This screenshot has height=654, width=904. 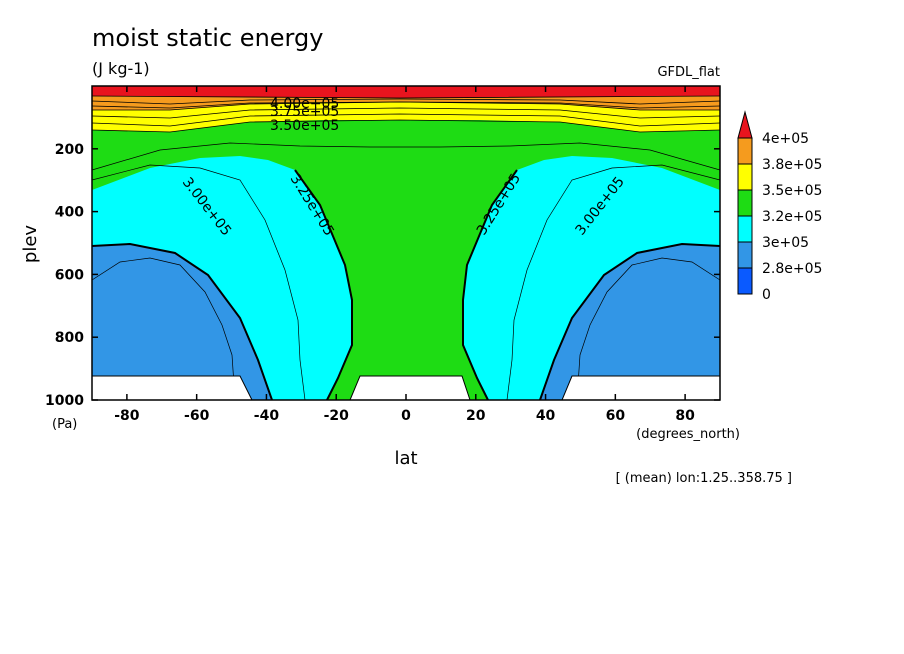 I want to click on x-units-label: (degrees_north), so click(x=688, y=434).